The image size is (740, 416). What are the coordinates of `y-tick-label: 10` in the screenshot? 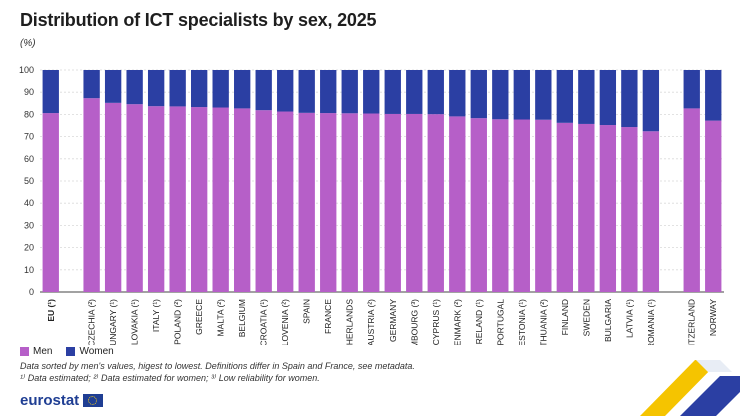 It's located at (29, 270).